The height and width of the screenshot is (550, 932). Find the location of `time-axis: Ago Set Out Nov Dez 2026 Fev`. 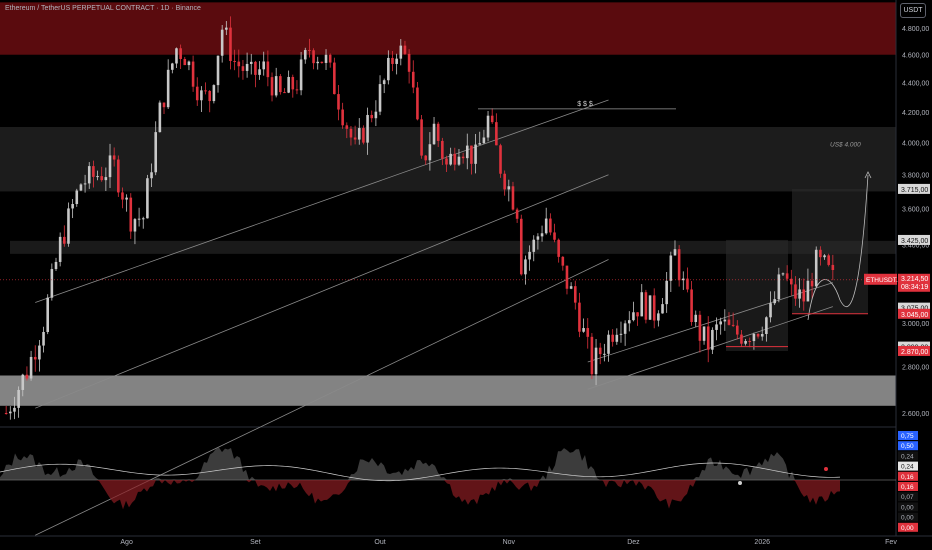

time-axis: Ago Set Out Nov Dez 2026 Fev is located at coordinates (508, 542).